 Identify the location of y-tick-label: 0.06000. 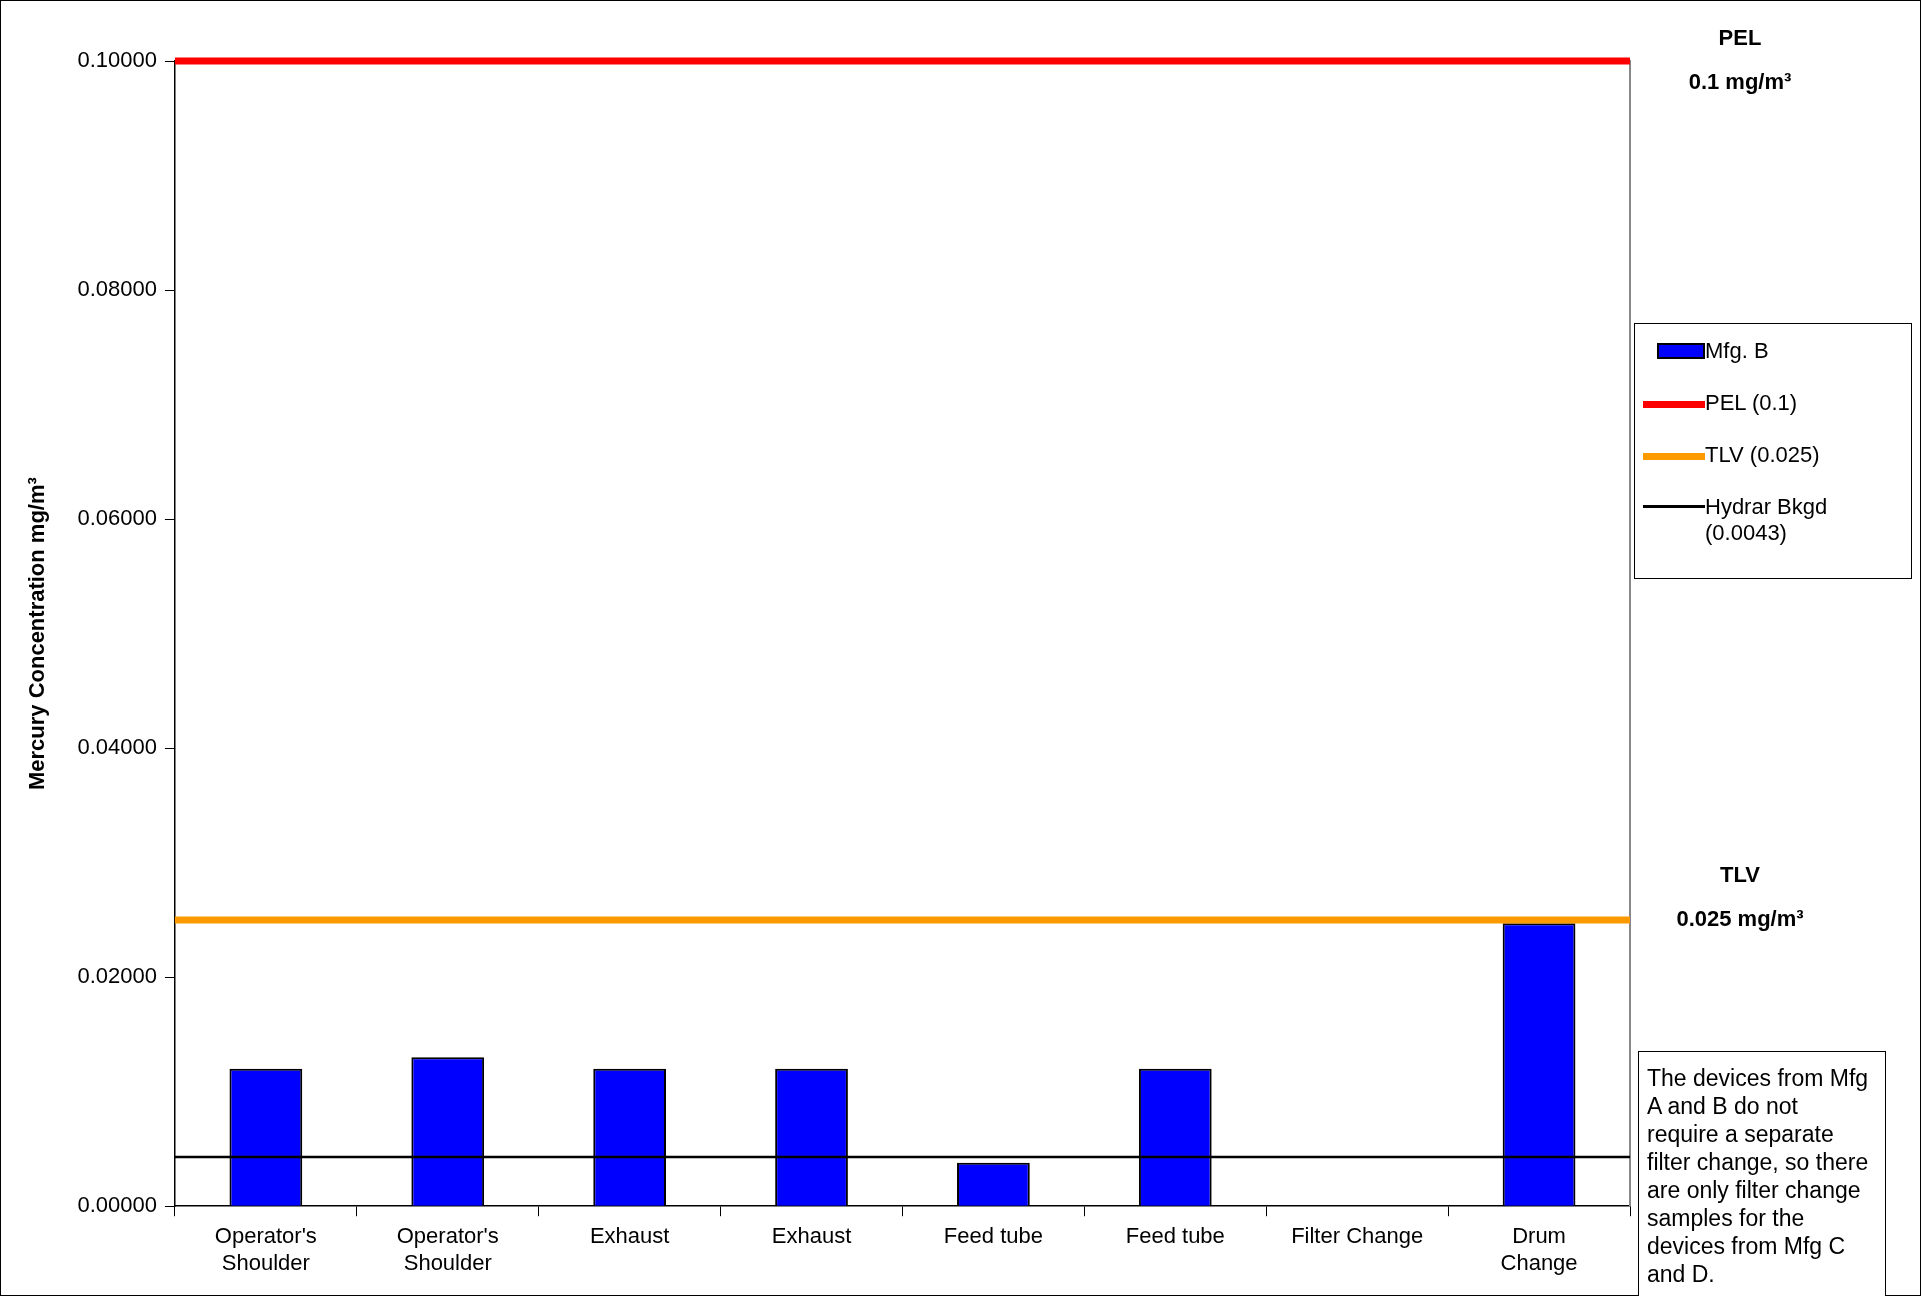
(117, 518).